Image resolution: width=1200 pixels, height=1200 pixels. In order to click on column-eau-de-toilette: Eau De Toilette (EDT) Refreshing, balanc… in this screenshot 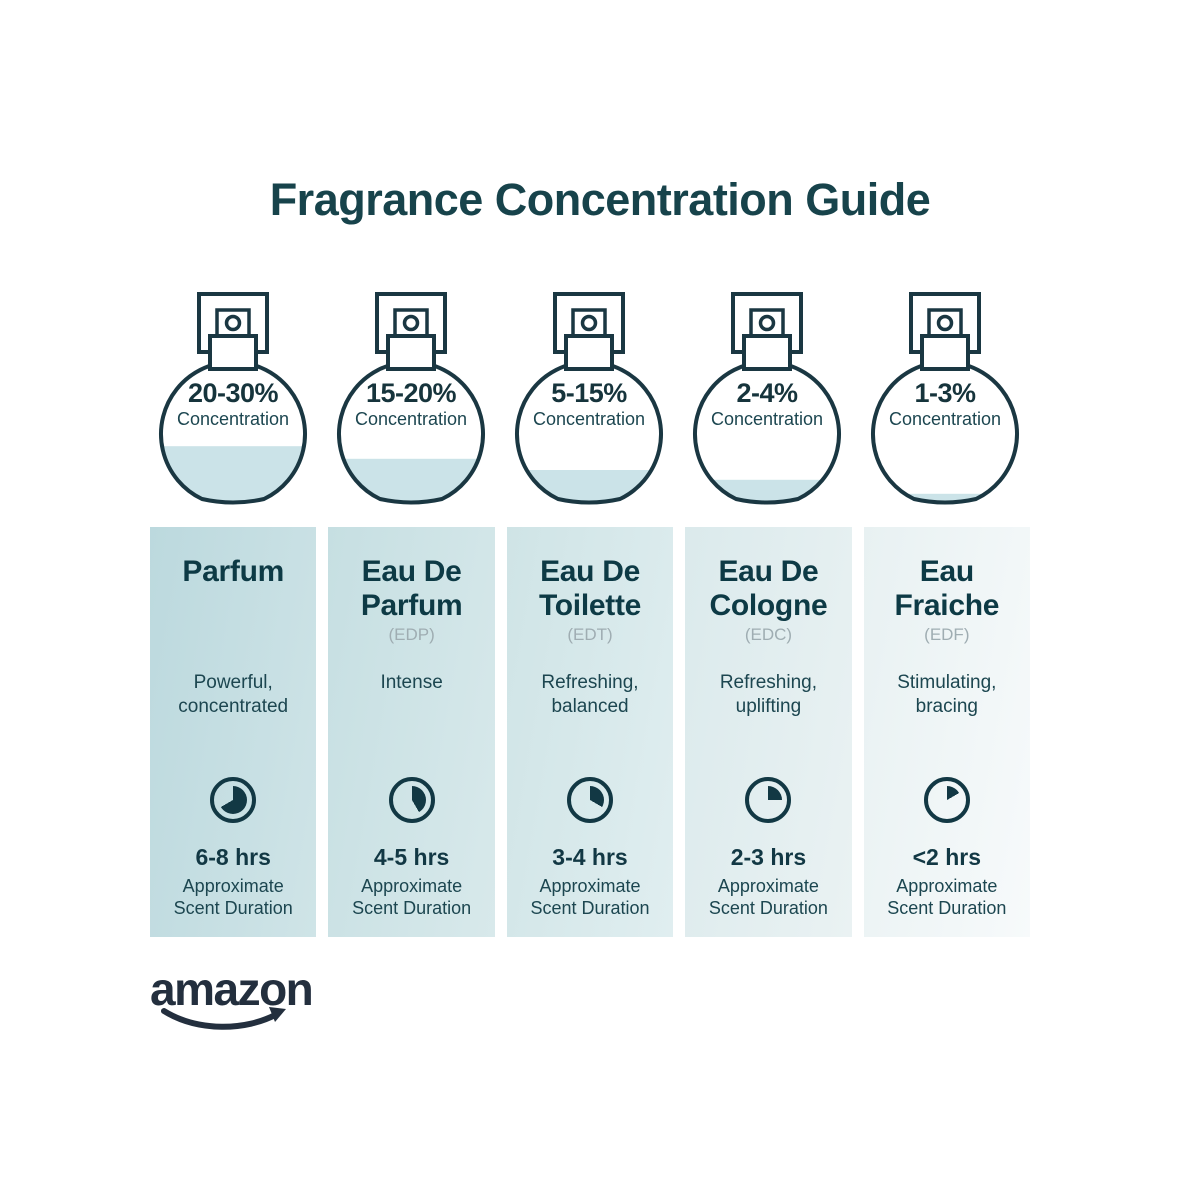, I will do `click(590, 732)`.